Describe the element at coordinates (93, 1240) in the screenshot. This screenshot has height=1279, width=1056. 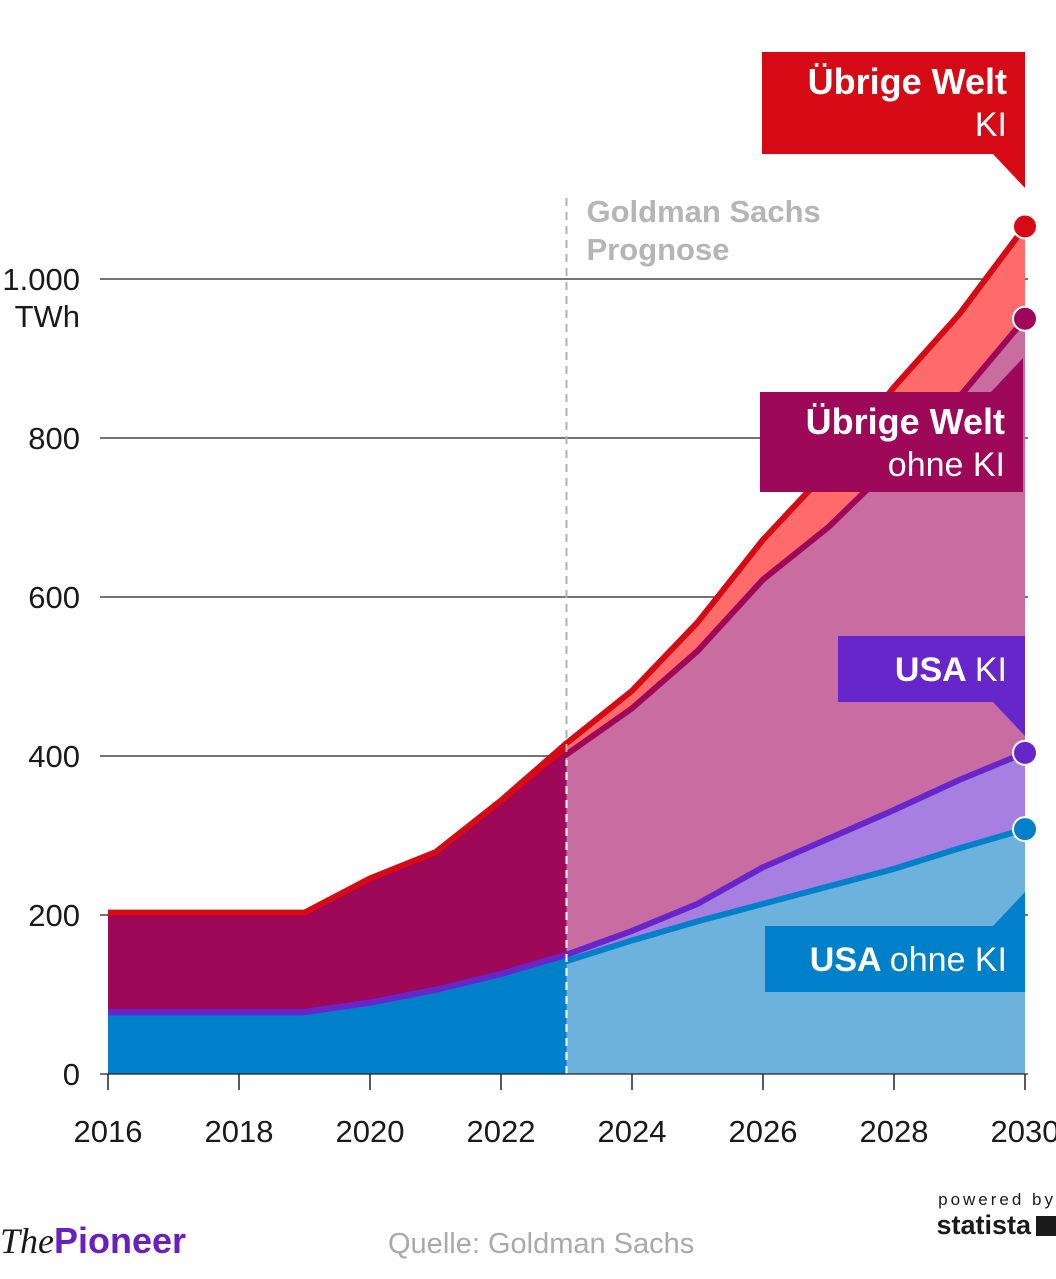
I see `thepioneer-logo: ThePioneer` at that location.